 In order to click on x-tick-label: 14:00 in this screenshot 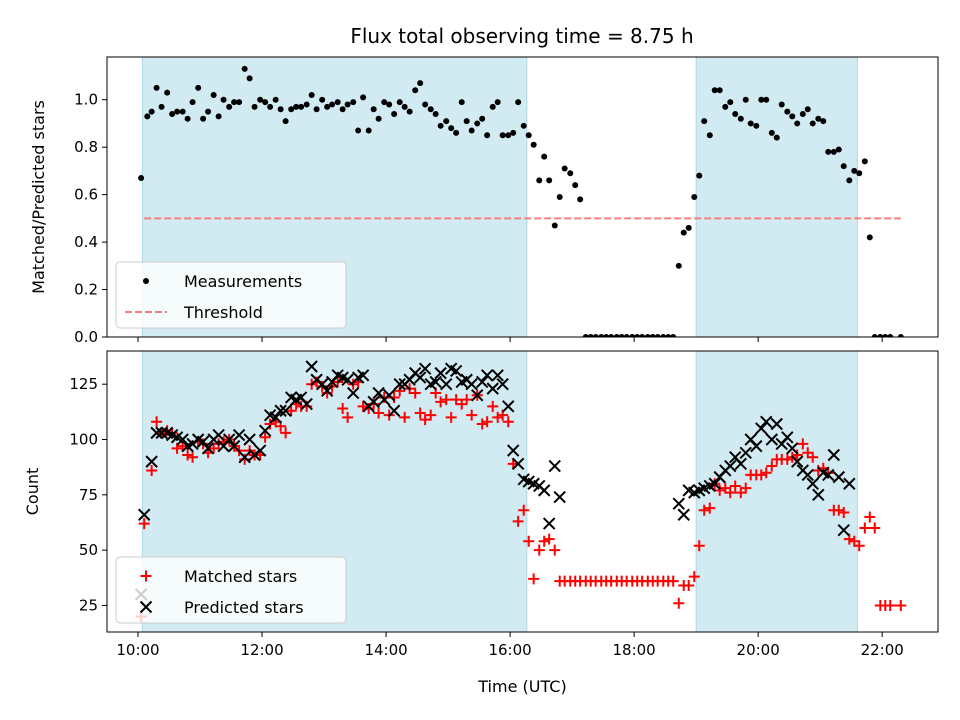, I will do `click(385, 650)`.